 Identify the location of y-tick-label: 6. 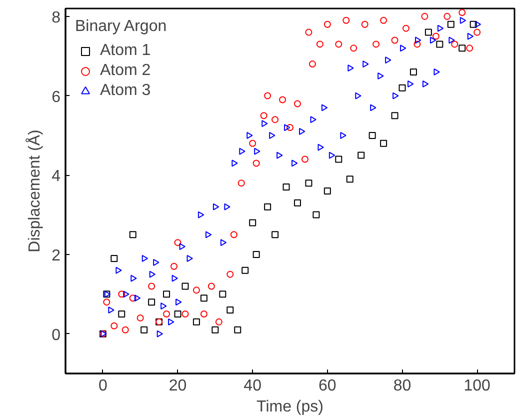
(56, 97).